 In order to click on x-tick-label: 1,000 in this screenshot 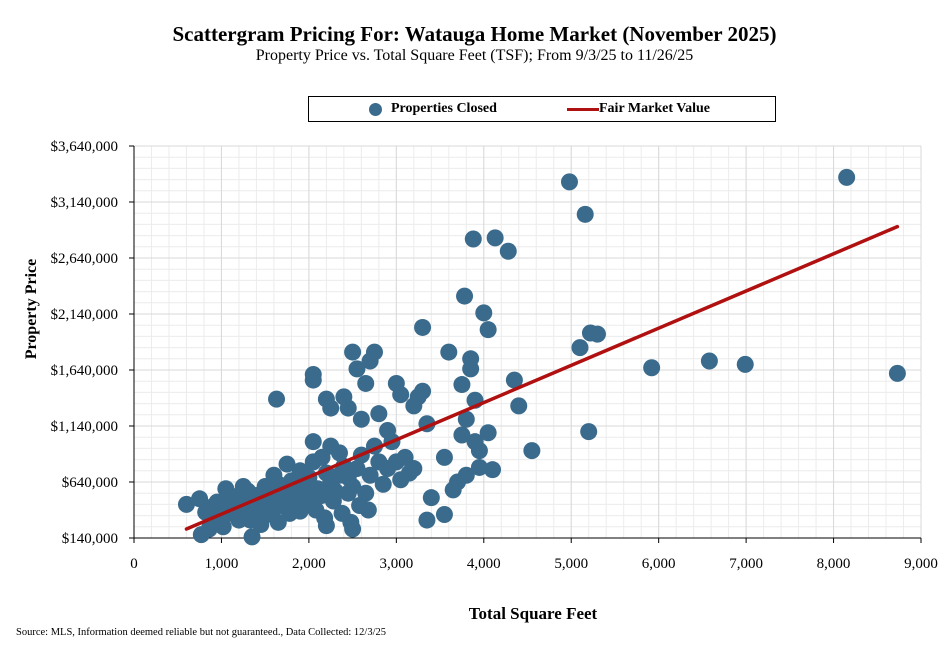, I will do `click(222, 564)`.